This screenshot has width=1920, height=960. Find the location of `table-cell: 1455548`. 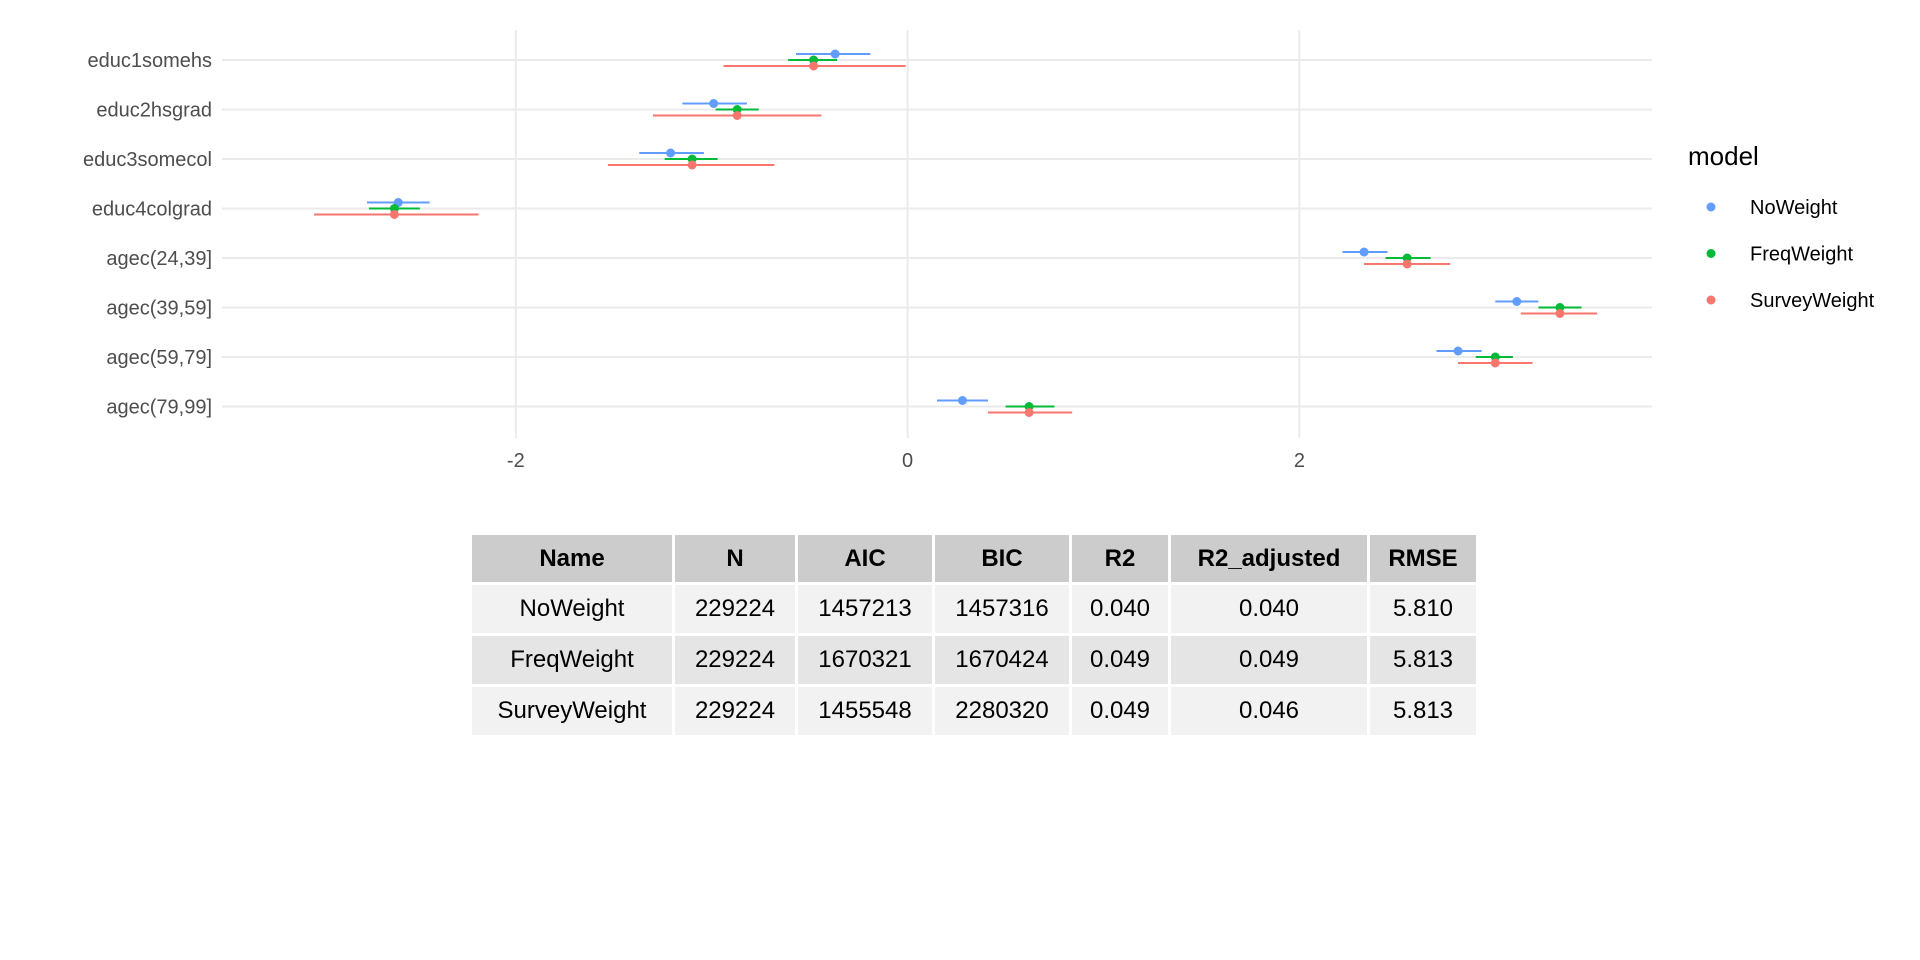

table-cell: 1455548 is located at coordinates (865, 711).